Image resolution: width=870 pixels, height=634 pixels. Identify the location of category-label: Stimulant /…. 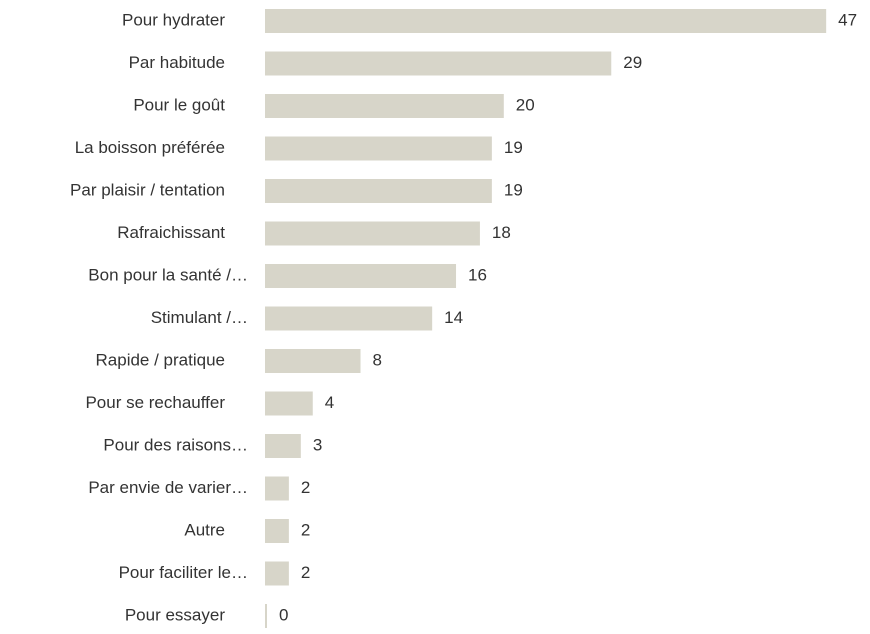
(199, 317).